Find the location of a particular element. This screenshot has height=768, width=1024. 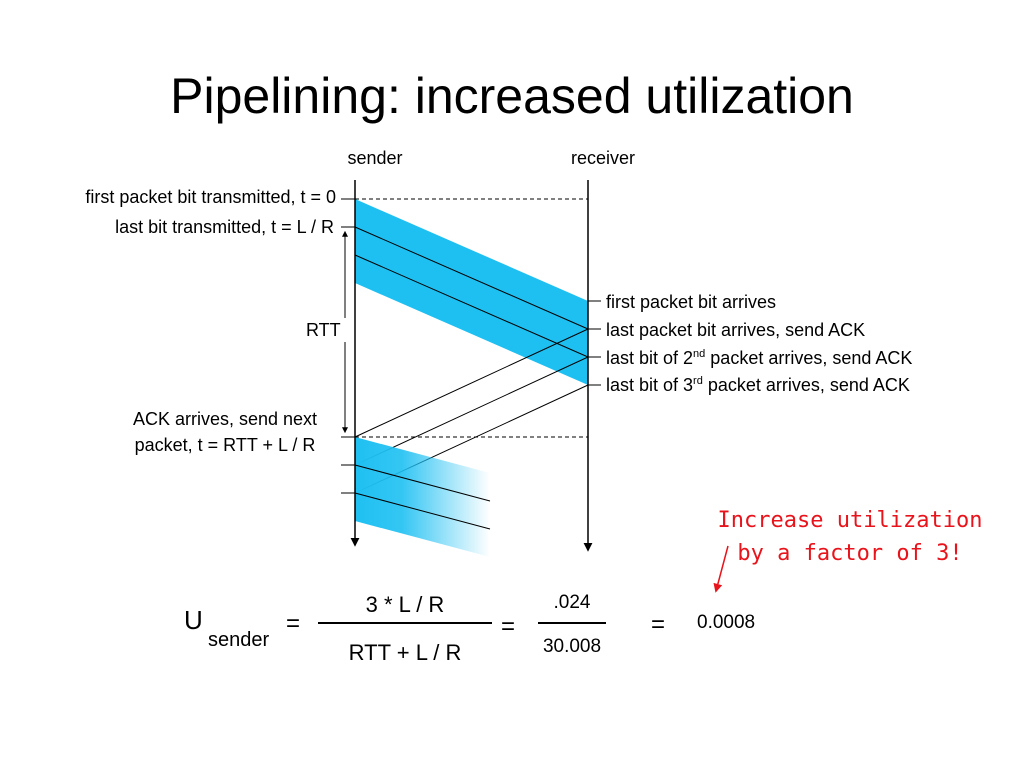

annotation-arrow is located at coordinates (721, 569).